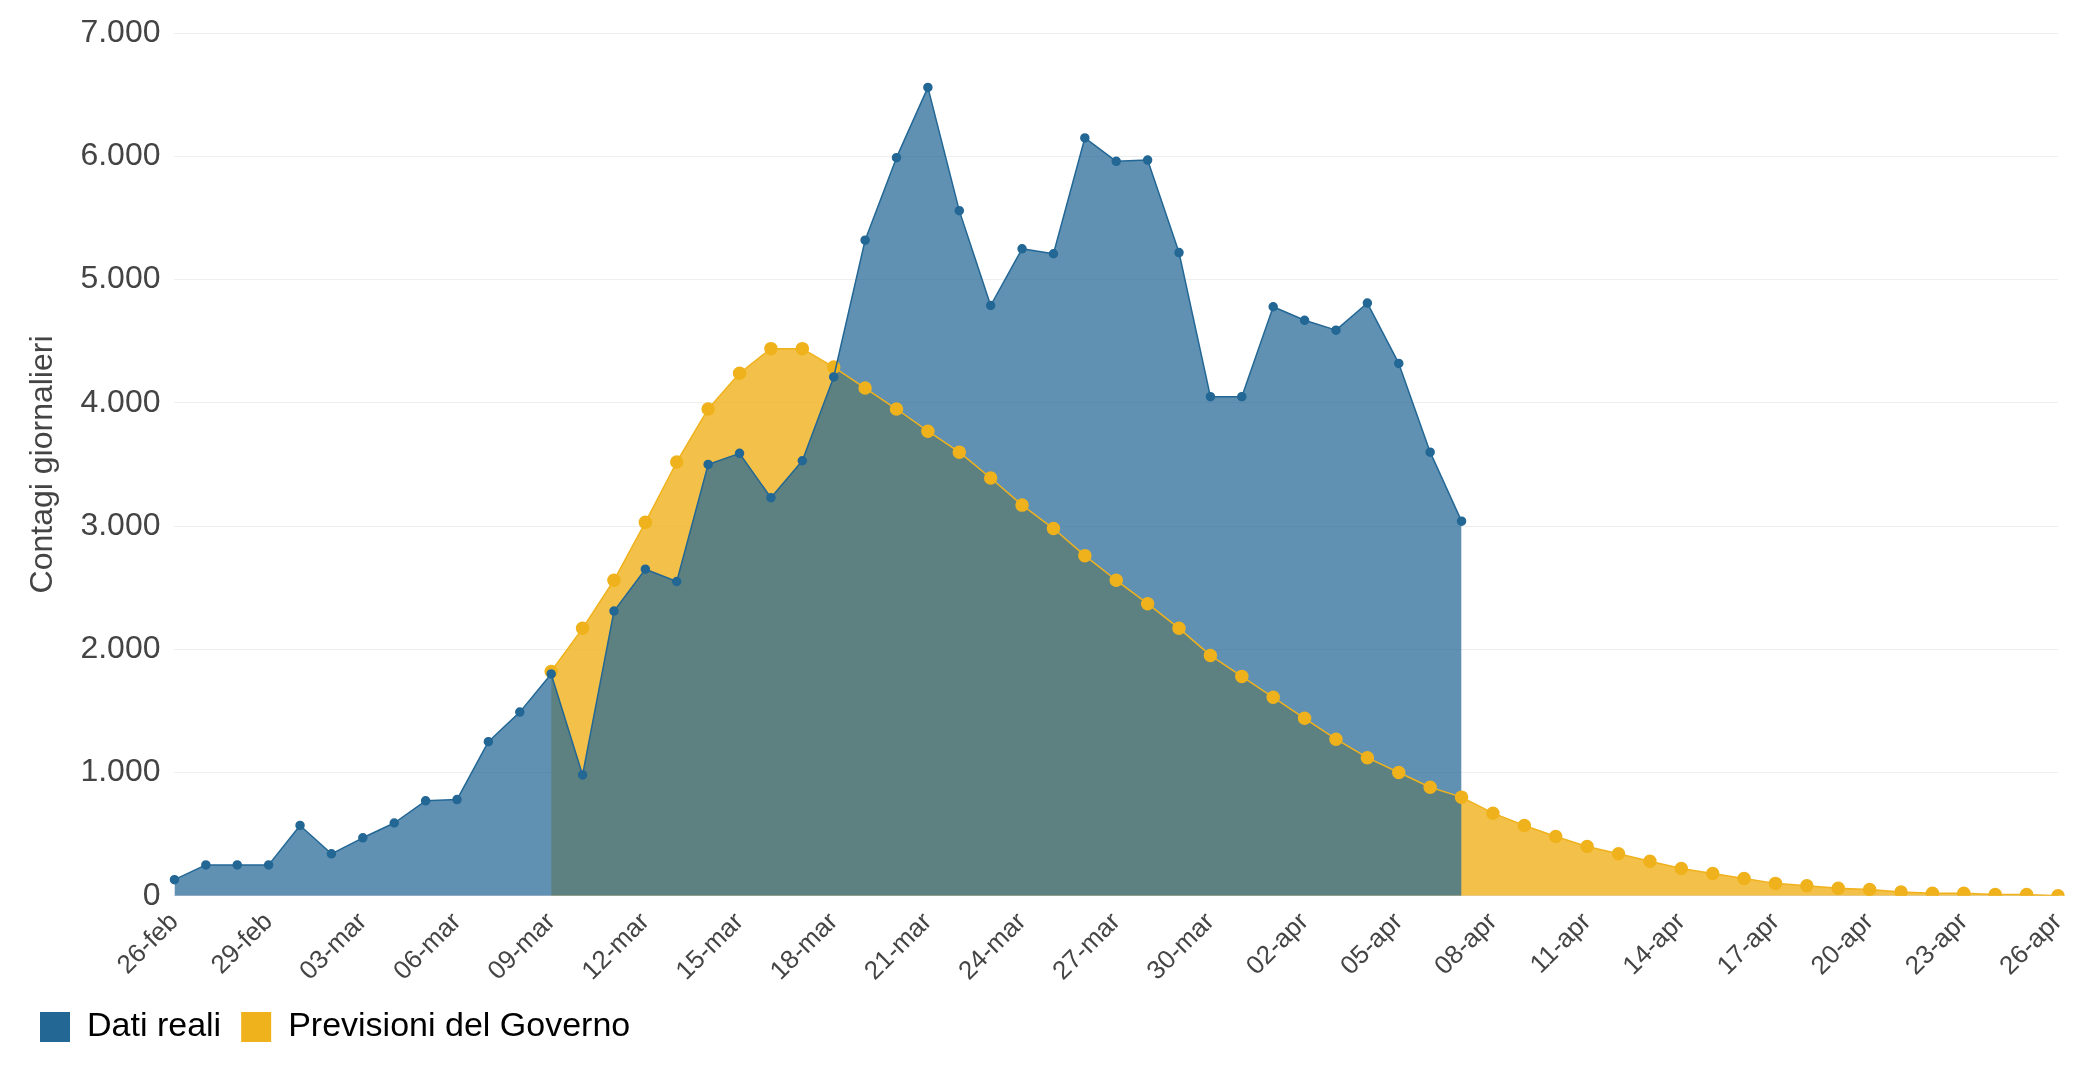 Image resolution: width=2088 pixels, height=1074 pixels. I want to click on y-tick-label: 3.000, so click(120, 523).